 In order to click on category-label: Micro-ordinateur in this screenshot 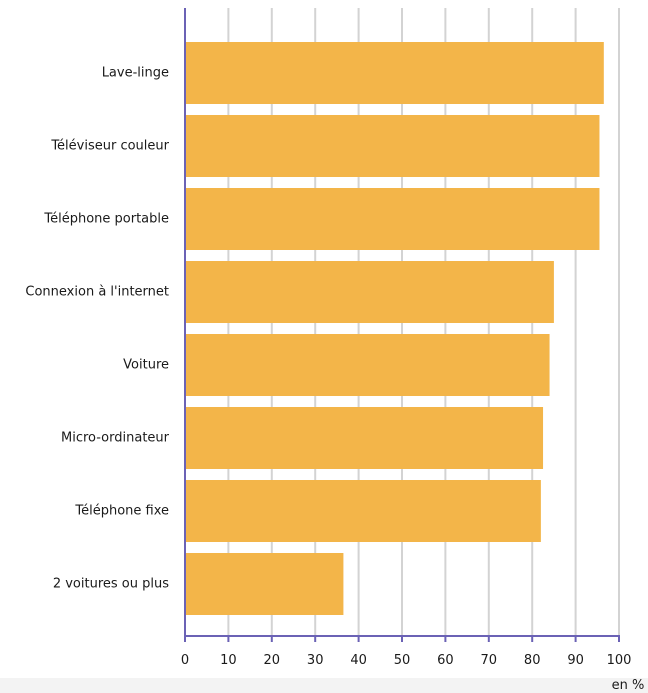, I will do `click(115, 438)`.